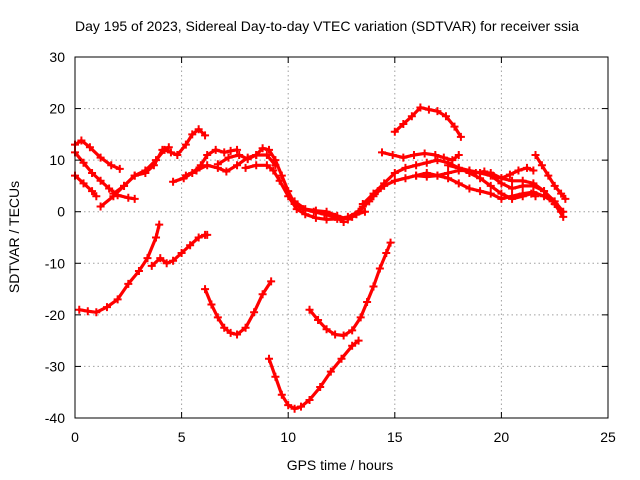 Image resolution: width=640 pixels, height=480 pixels. What do you see at coordinates (57, 160) in the screenshot?
I see `y-tick-label: 10` at bounding box center [57, 160].